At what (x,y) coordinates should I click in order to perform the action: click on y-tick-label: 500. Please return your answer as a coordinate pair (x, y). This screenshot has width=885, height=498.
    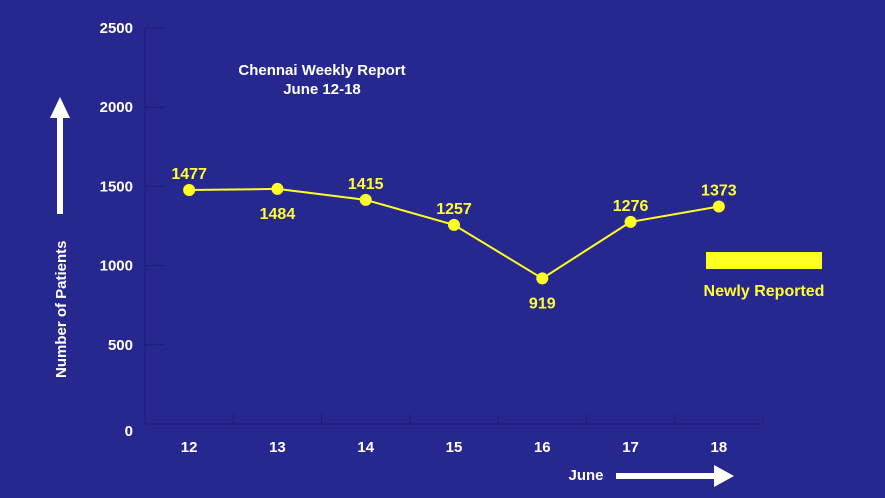
    Looking at the image, I should click on (120, 345).